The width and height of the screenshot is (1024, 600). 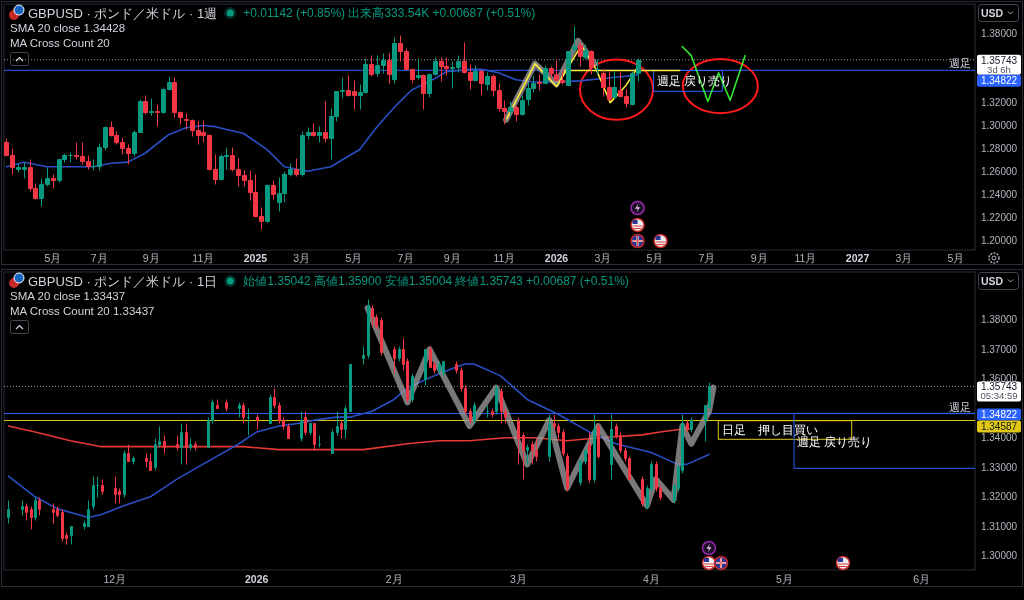 I want to click on chart-subtitle: 始値1.35042 高値1.35900 安値1.35004 終値1.35743 +0.00687 (+0.51%), so click(x=436, y=281).